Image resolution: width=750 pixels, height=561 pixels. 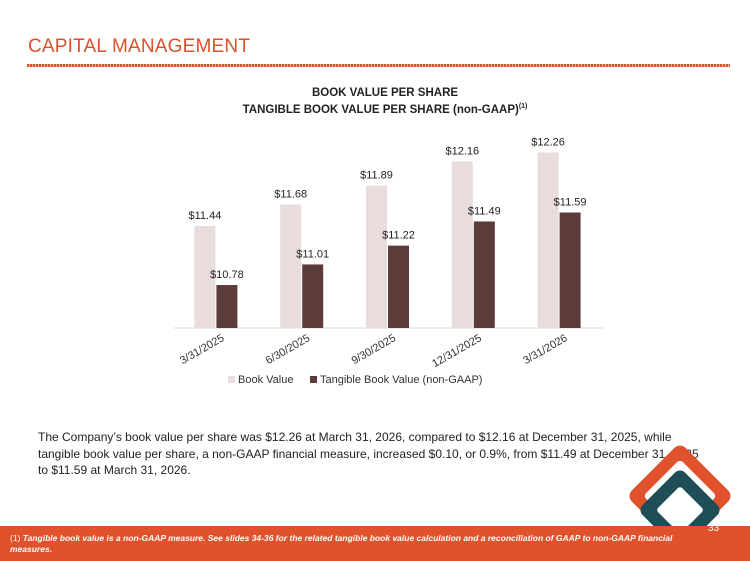 What do you see at coordinates (202, 349) in the screenshot?
I see `x-tick-label-1: 3/31/2025` at bounding box center [202, 349].